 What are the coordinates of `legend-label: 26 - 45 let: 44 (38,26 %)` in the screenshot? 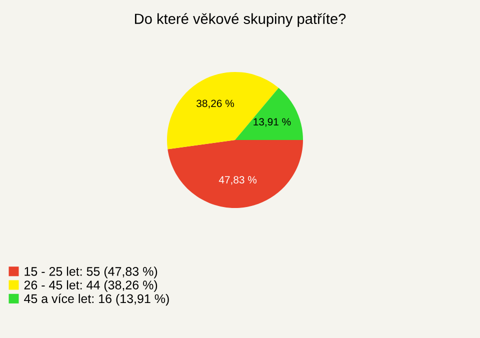 It's located at (91, 286).